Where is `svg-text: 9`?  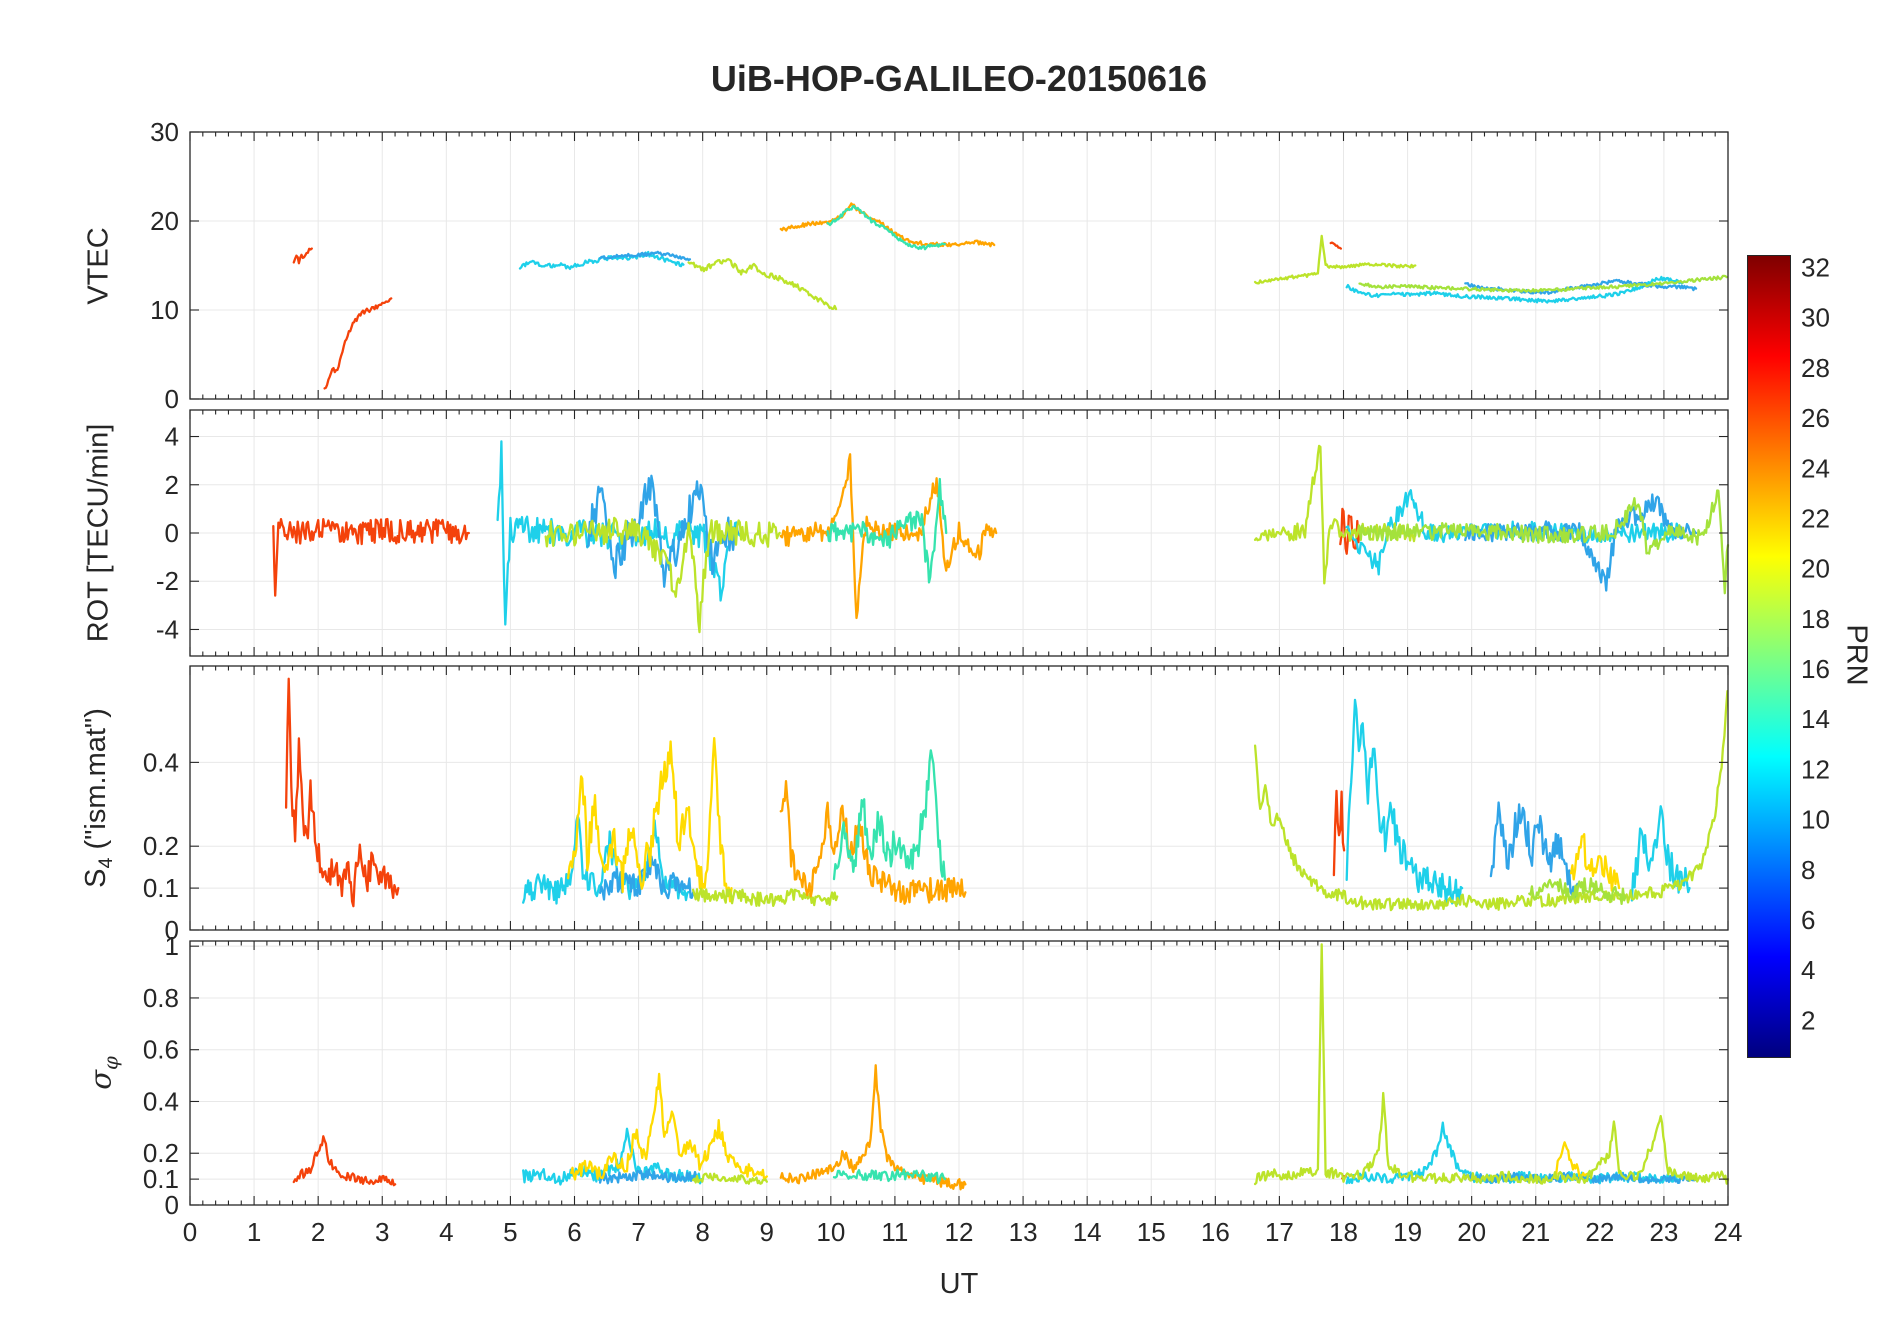
svg-text: 9 is located at coordinates (767, 1232).